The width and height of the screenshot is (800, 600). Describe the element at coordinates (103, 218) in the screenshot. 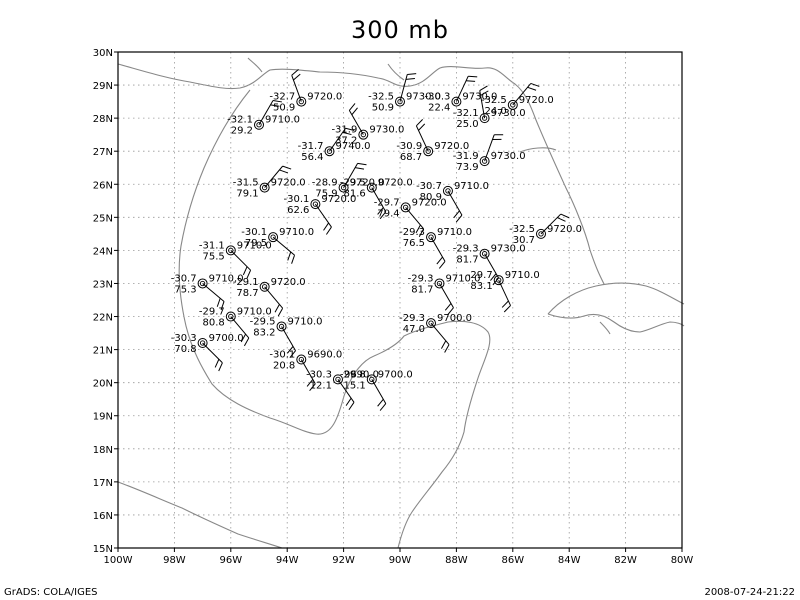

I see `y-tick-label: 25N` at that location.